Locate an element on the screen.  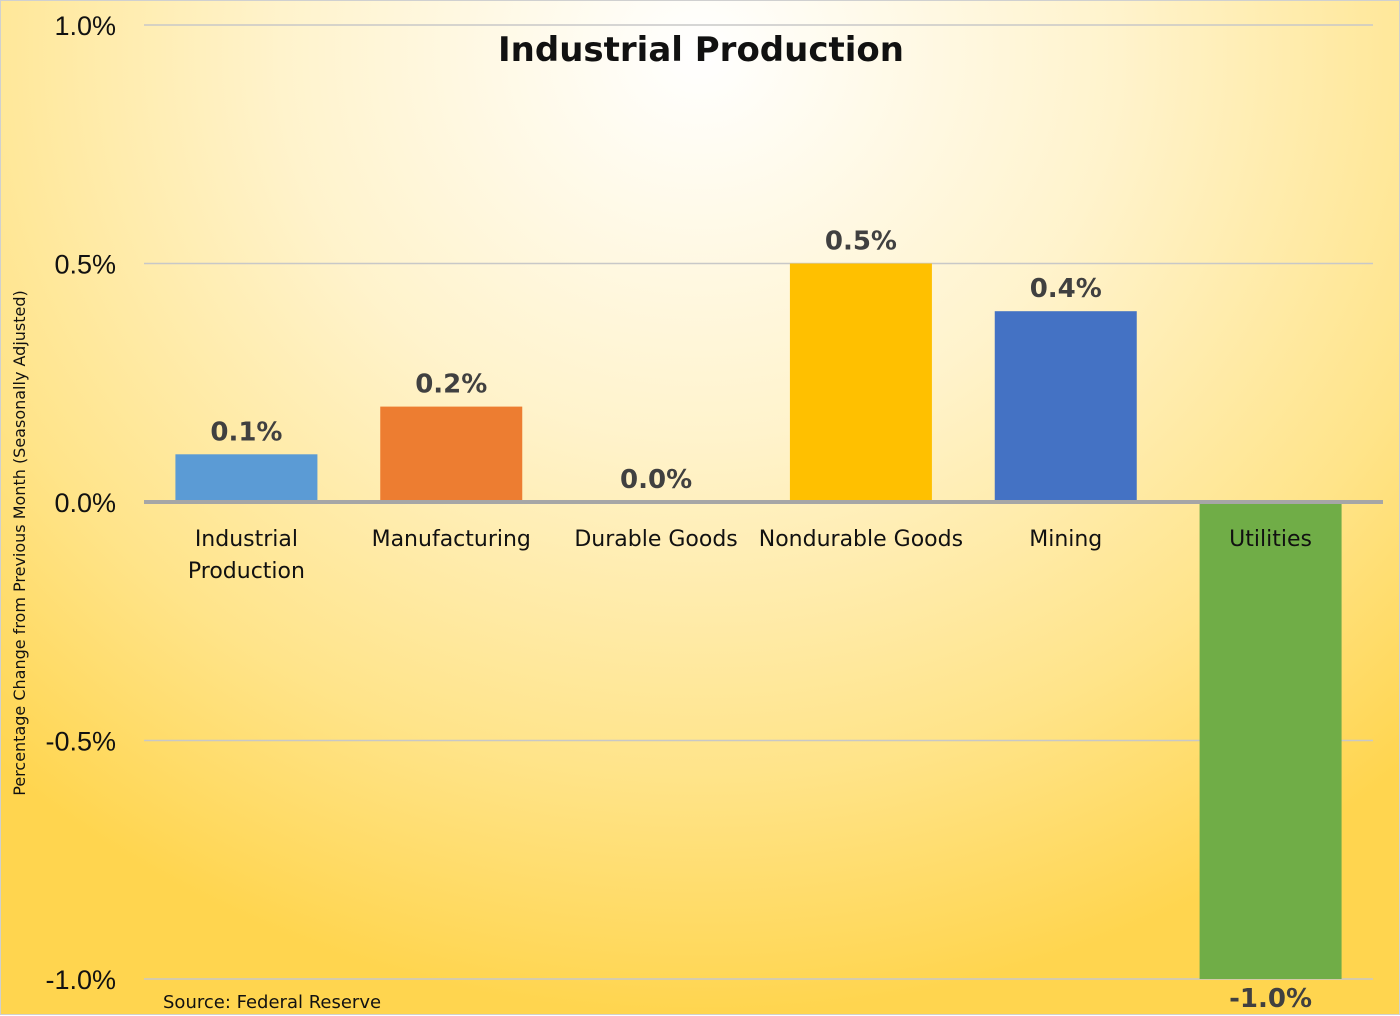
data-label: 0.0% is located at coordinates (656, 480).